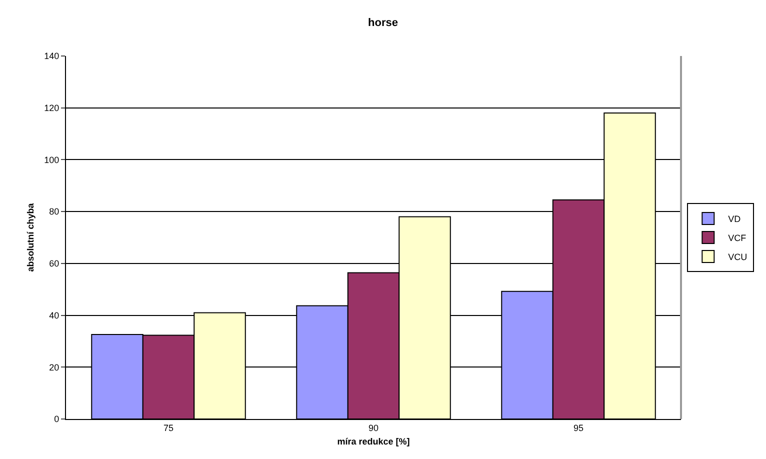 The image size is (766, 459). I want to click on y-tick-label: 0, so click(57, 419).